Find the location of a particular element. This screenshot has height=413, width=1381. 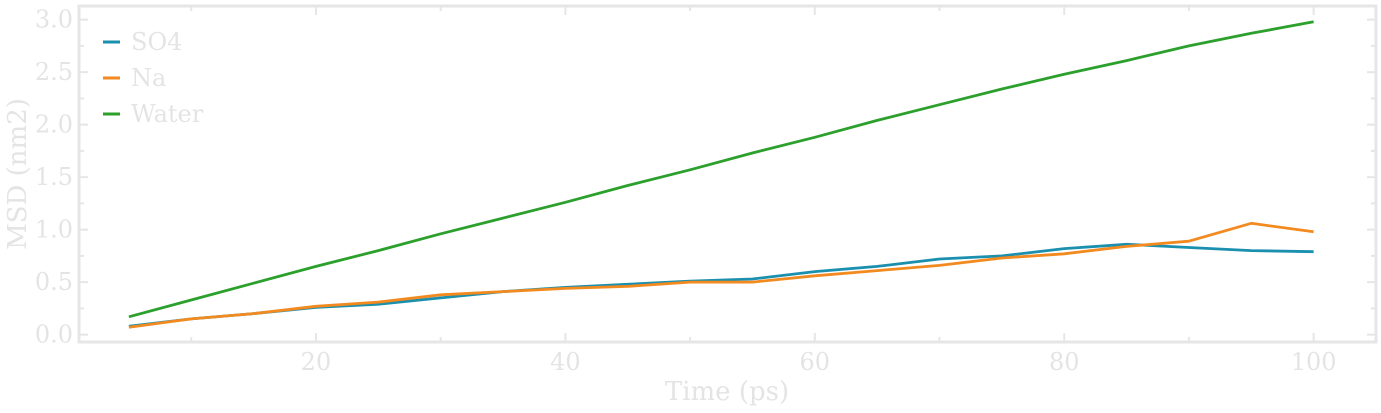

x-tick-label: 40 is located at coordinates (565, 362).